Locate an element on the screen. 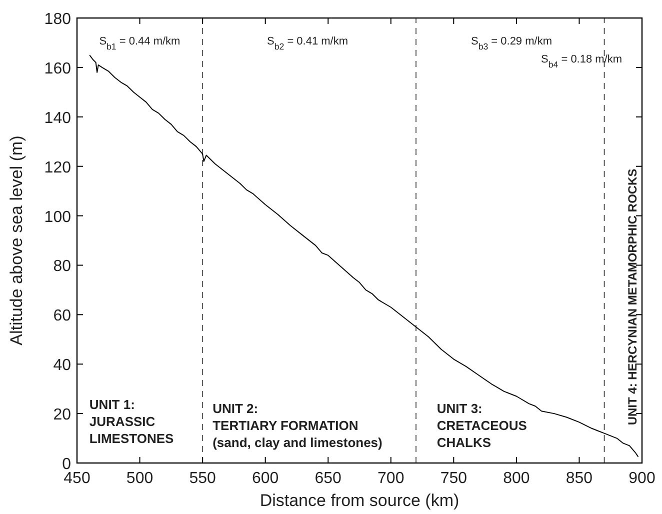 This screenshot has width=662, height=514. annotation: S$_{b4}$ = 0.18 m/km is located at coordinates (581, 62).